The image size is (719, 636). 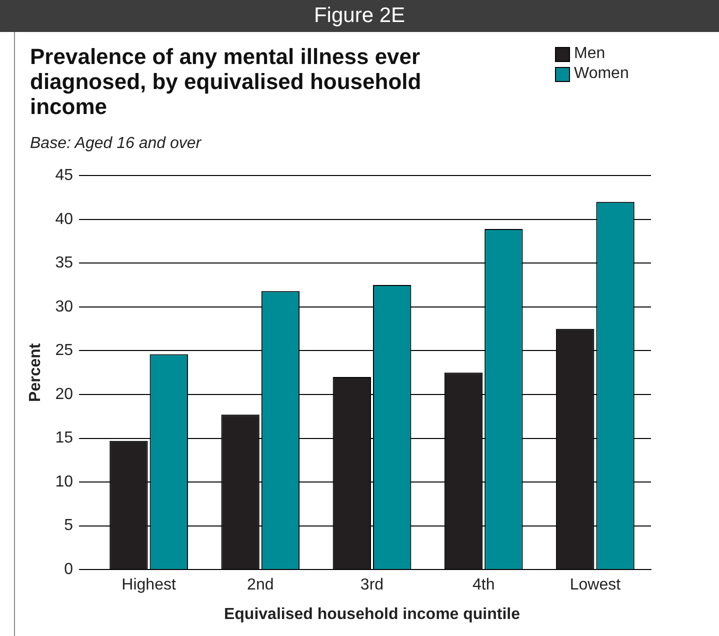 What do you see at coordinates (69, 525) in the screenshot?
I see `y-tick-label: 5` at bounding box center [69, 525].